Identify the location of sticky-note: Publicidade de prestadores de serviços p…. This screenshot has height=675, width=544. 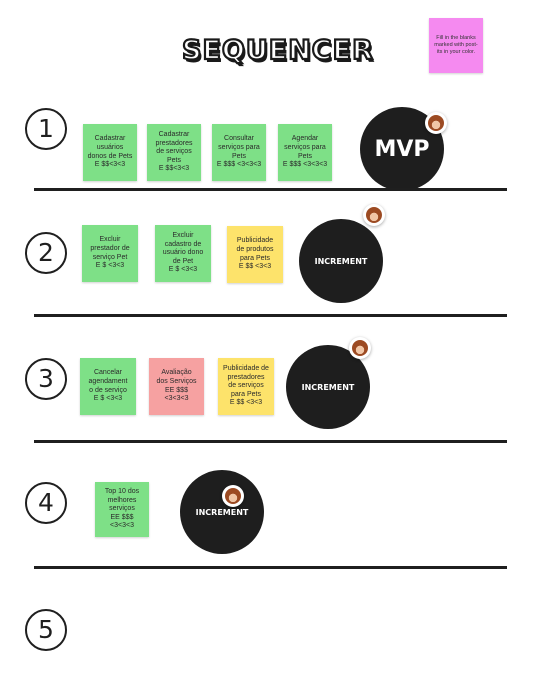
(246, 386).